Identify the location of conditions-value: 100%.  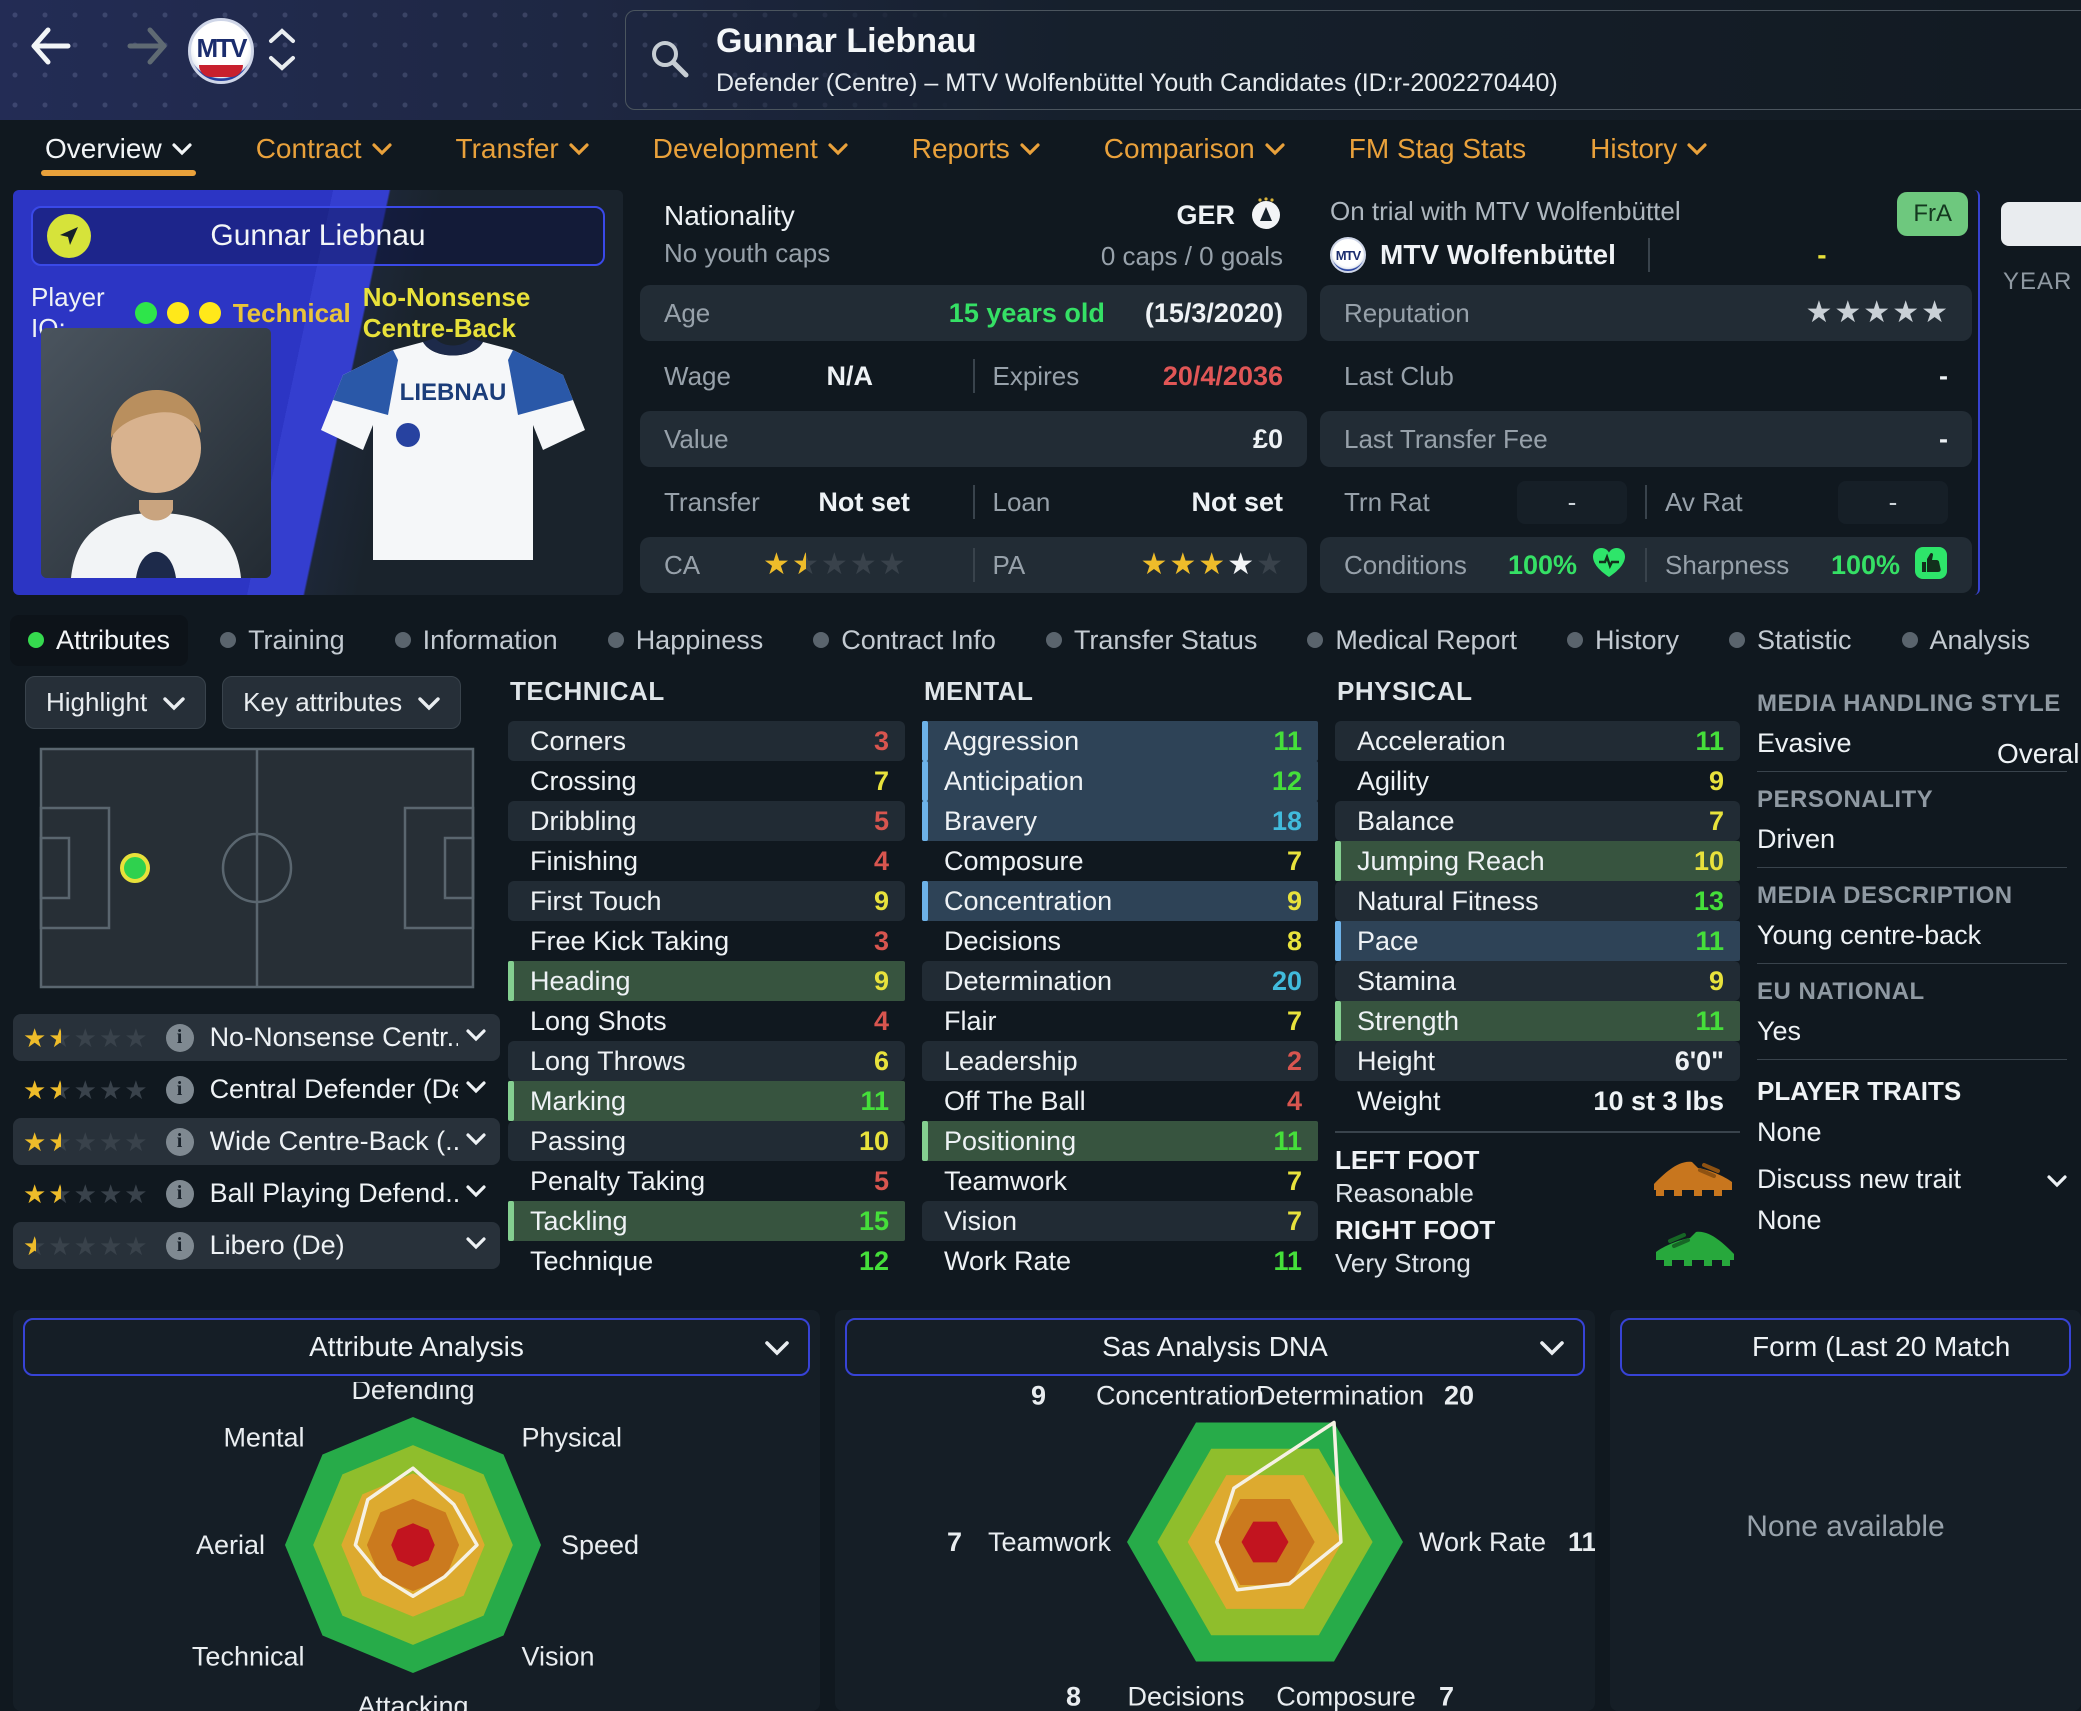
(1542, 564).